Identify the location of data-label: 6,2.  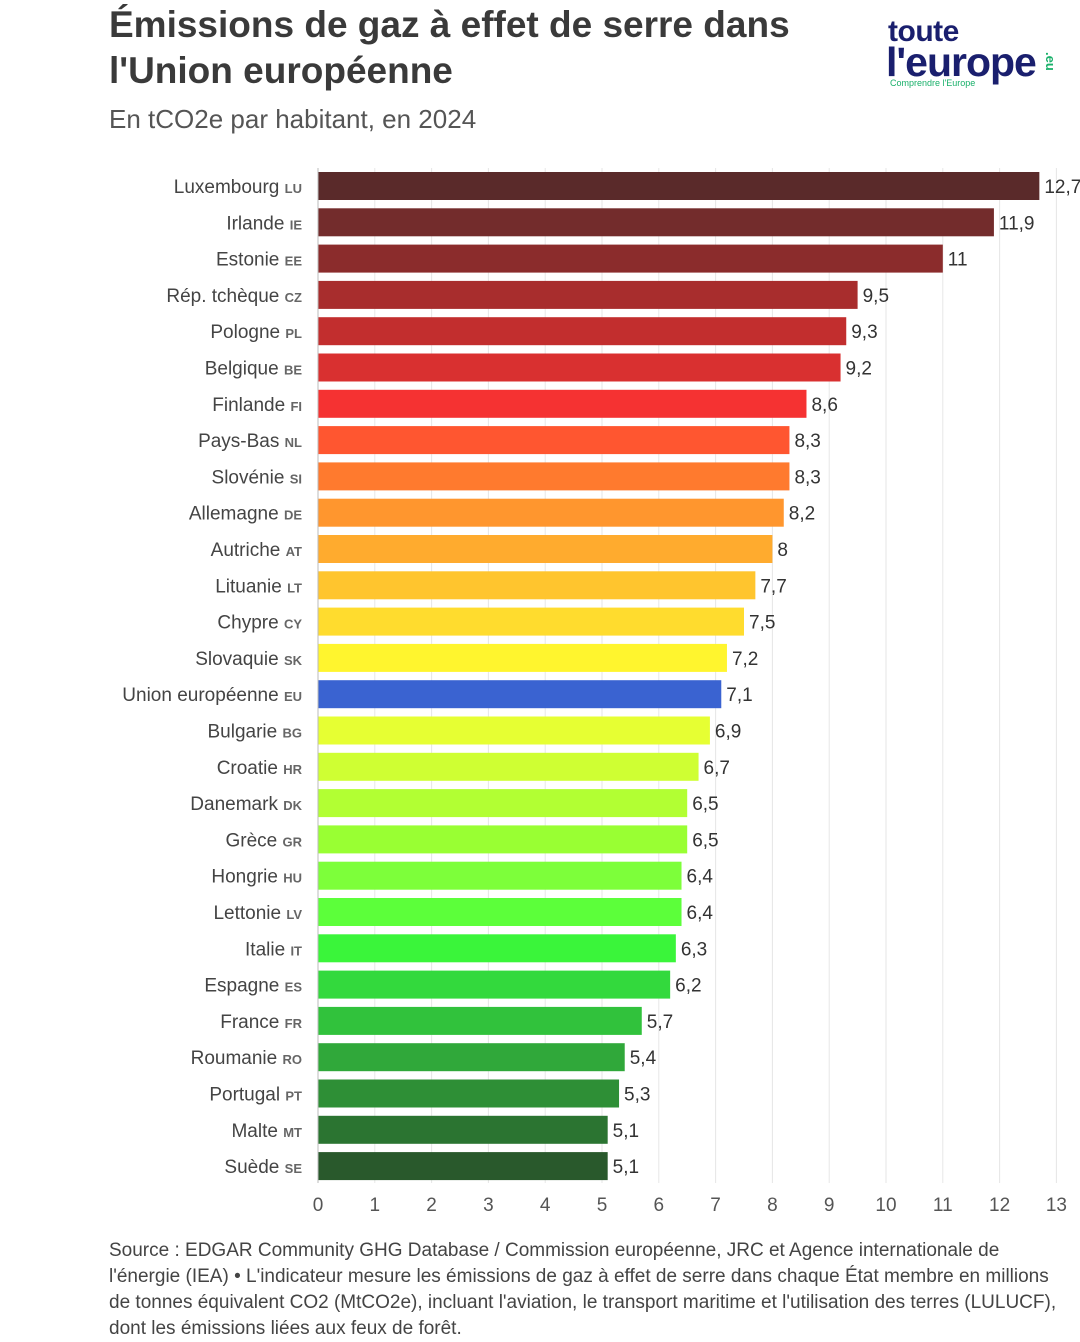
(688, 986).